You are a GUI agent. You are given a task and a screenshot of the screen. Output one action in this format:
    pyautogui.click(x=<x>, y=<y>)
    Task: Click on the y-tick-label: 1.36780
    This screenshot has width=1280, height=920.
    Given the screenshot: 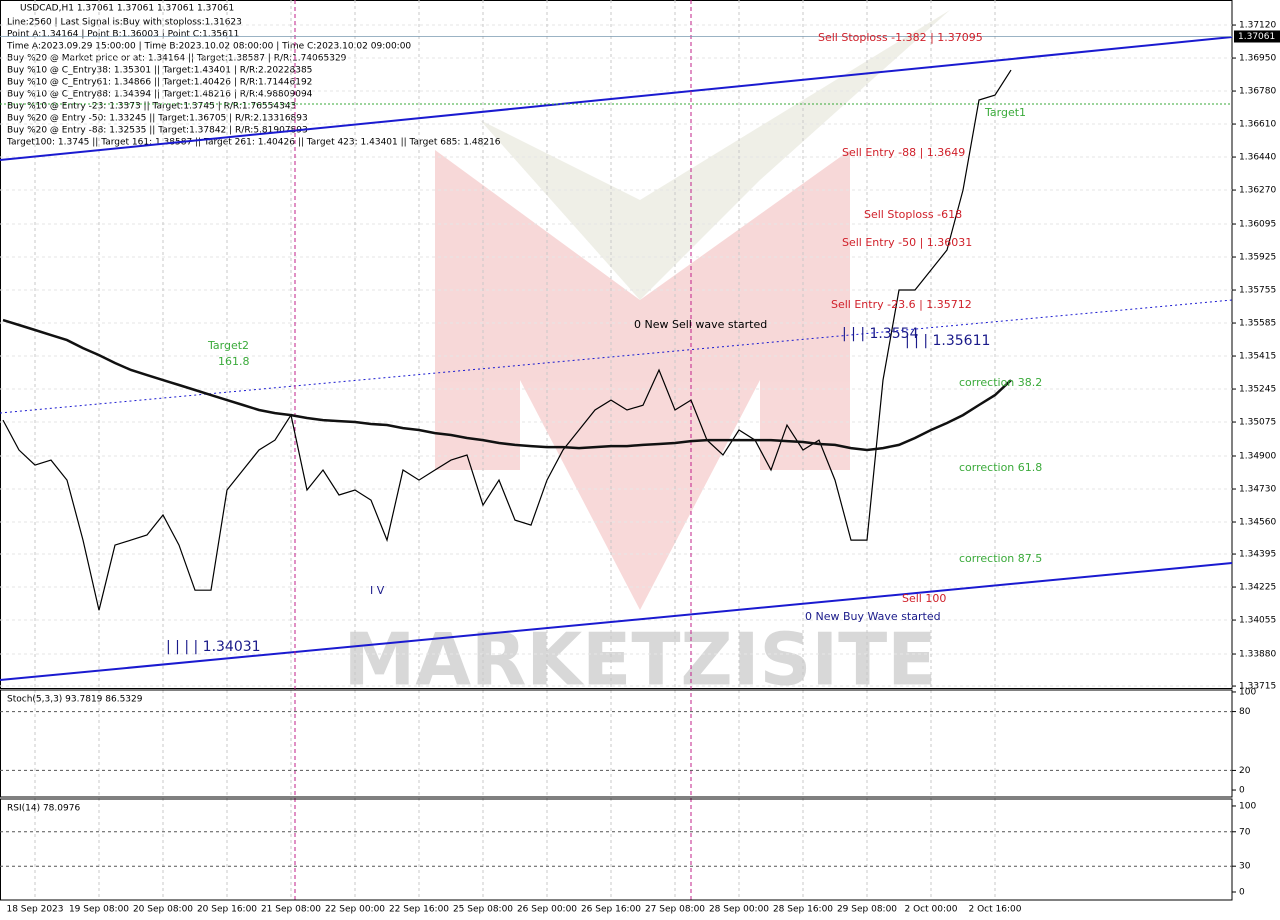 What is the action you would take?
    pyautogui.click(x=1257, y=92)
    